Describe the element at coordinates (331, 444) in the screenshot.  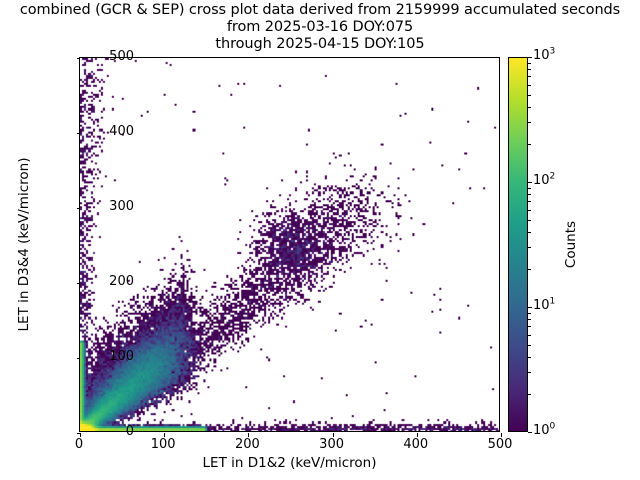
I see `x-tick-label: 300` at that location.